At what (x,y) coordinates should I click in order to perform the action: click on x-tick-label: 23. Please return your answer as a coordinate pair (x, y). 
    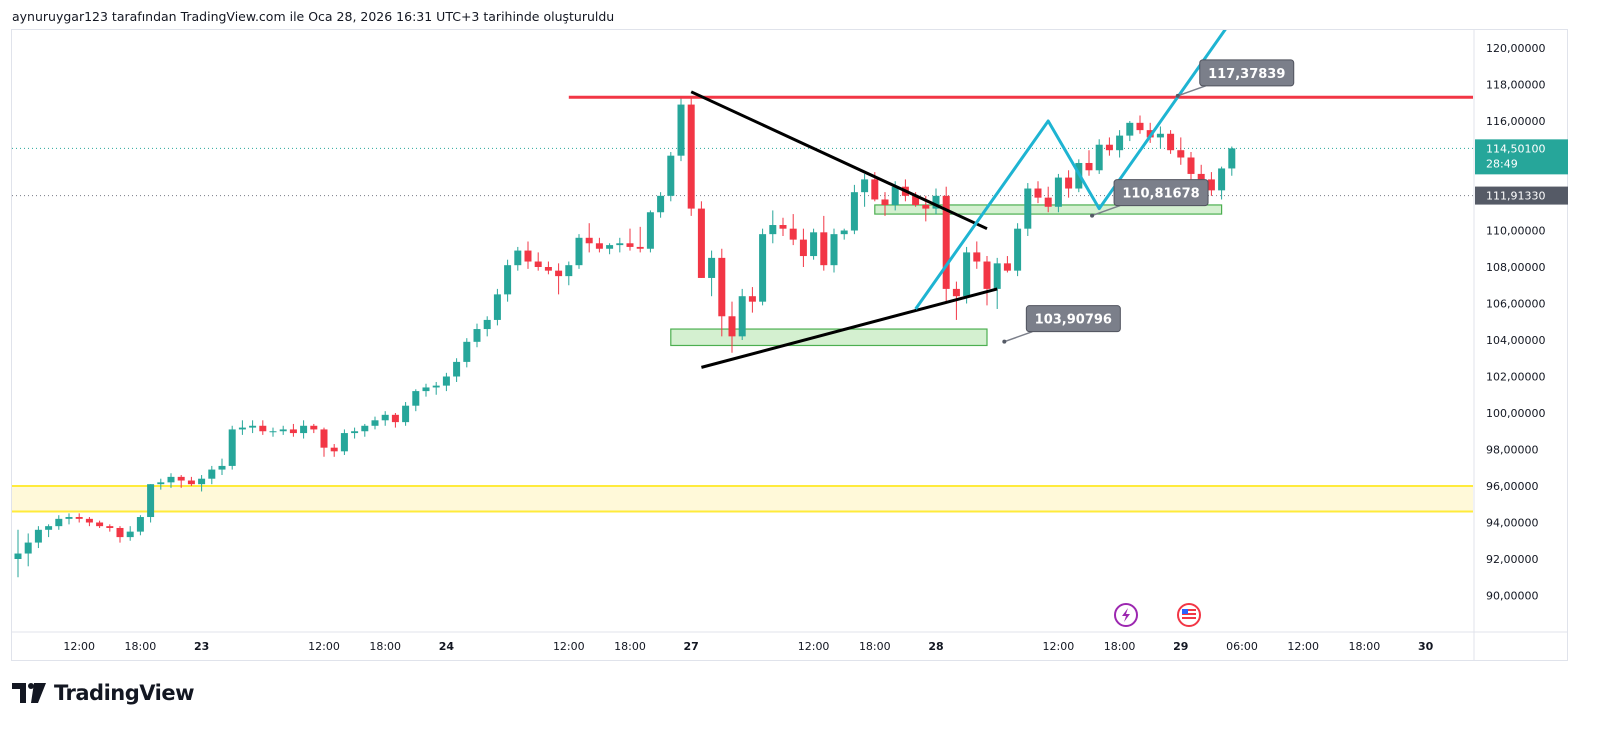
    Looking at the image, I should click on (201, 646).